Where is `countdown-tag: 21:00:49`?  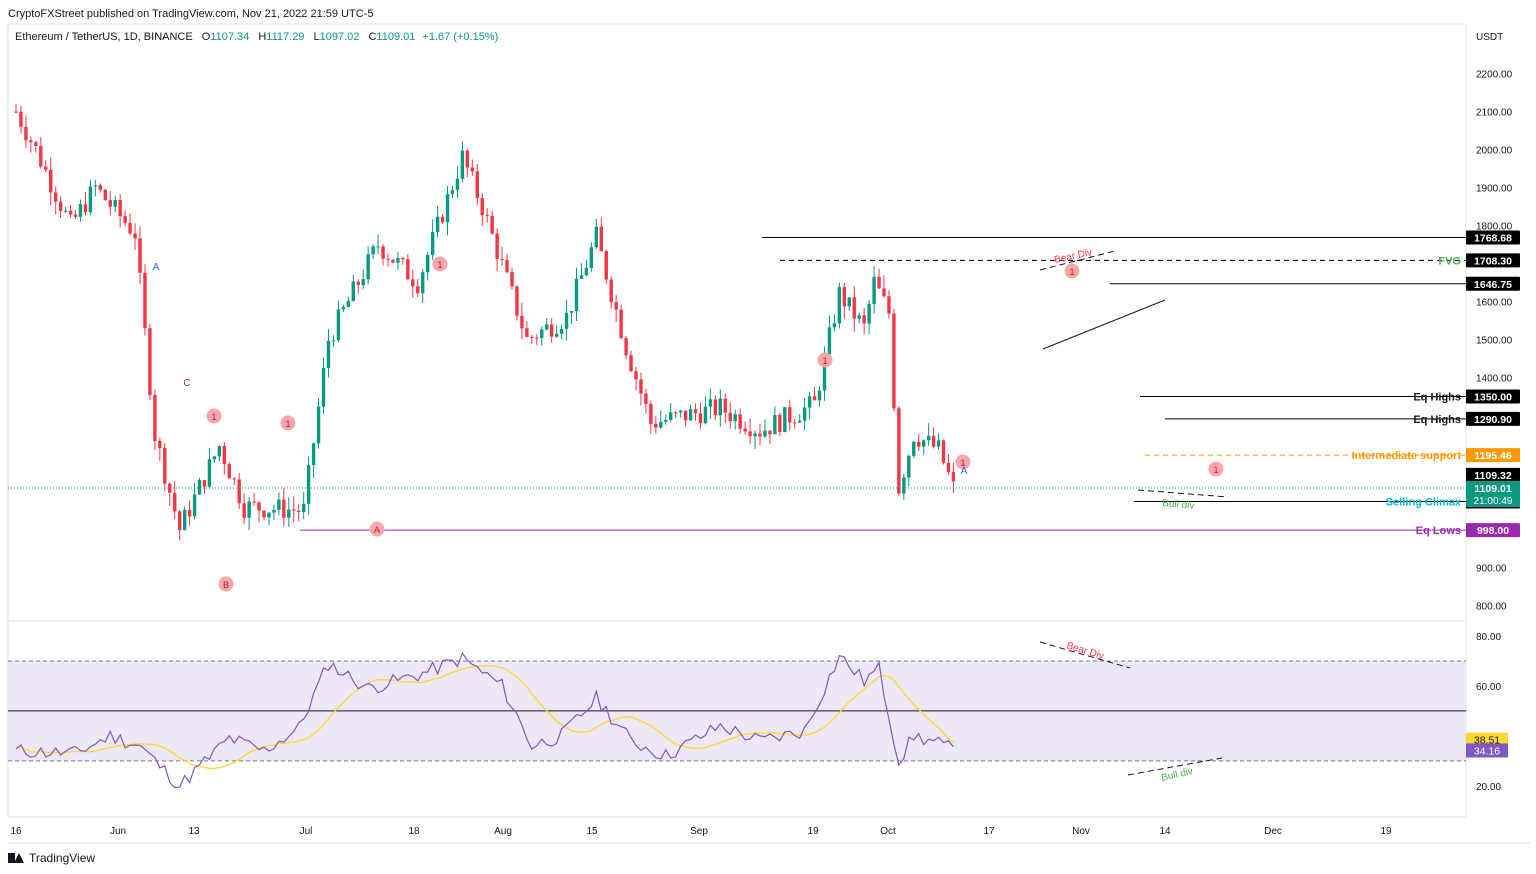
countdown-tag: 21:00:49 is located at coordinates (1493, 501).